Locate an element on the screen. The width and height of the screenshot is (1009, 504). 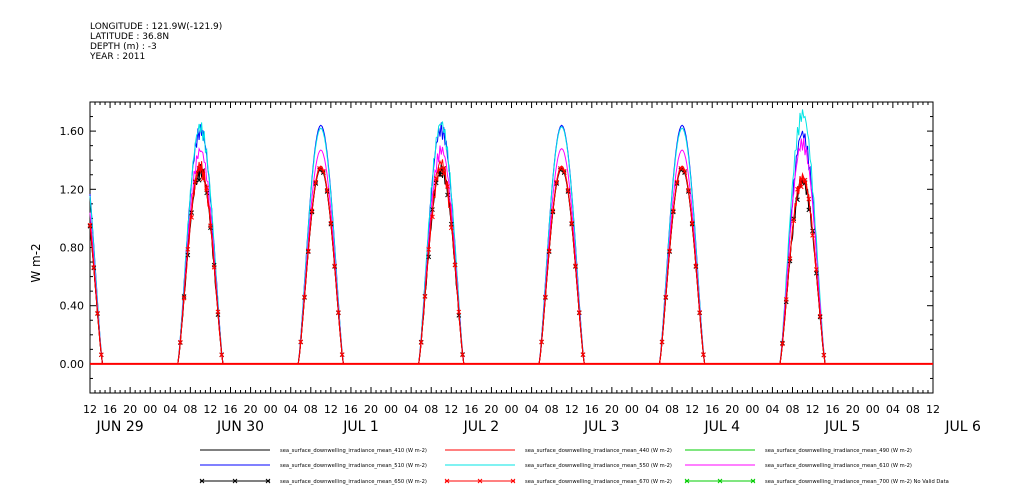
day-label: JUL 5 is located at coordinates (842, 427).